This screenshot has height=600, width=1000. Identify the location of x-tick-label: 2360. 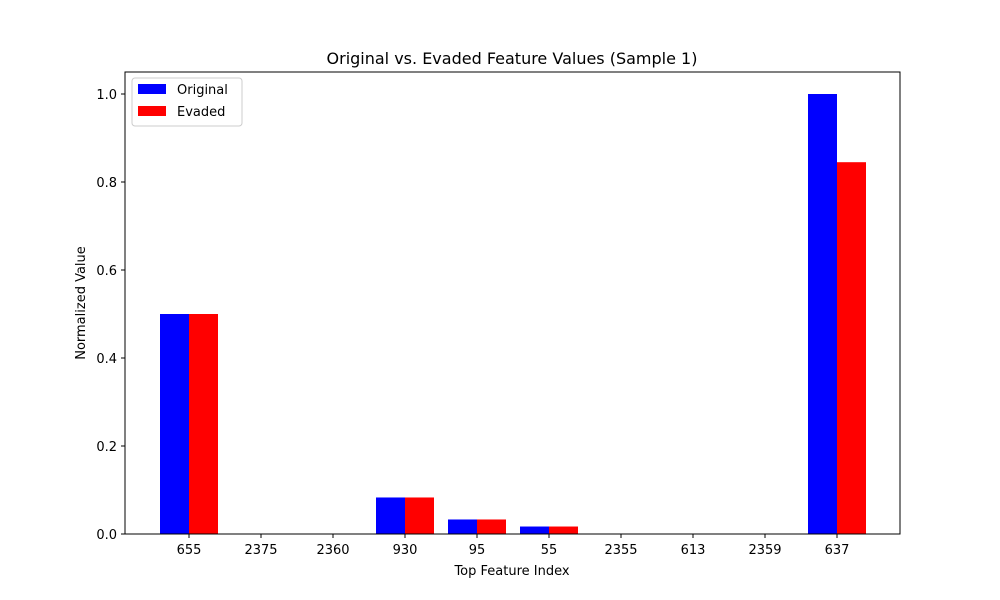
(332, 550).